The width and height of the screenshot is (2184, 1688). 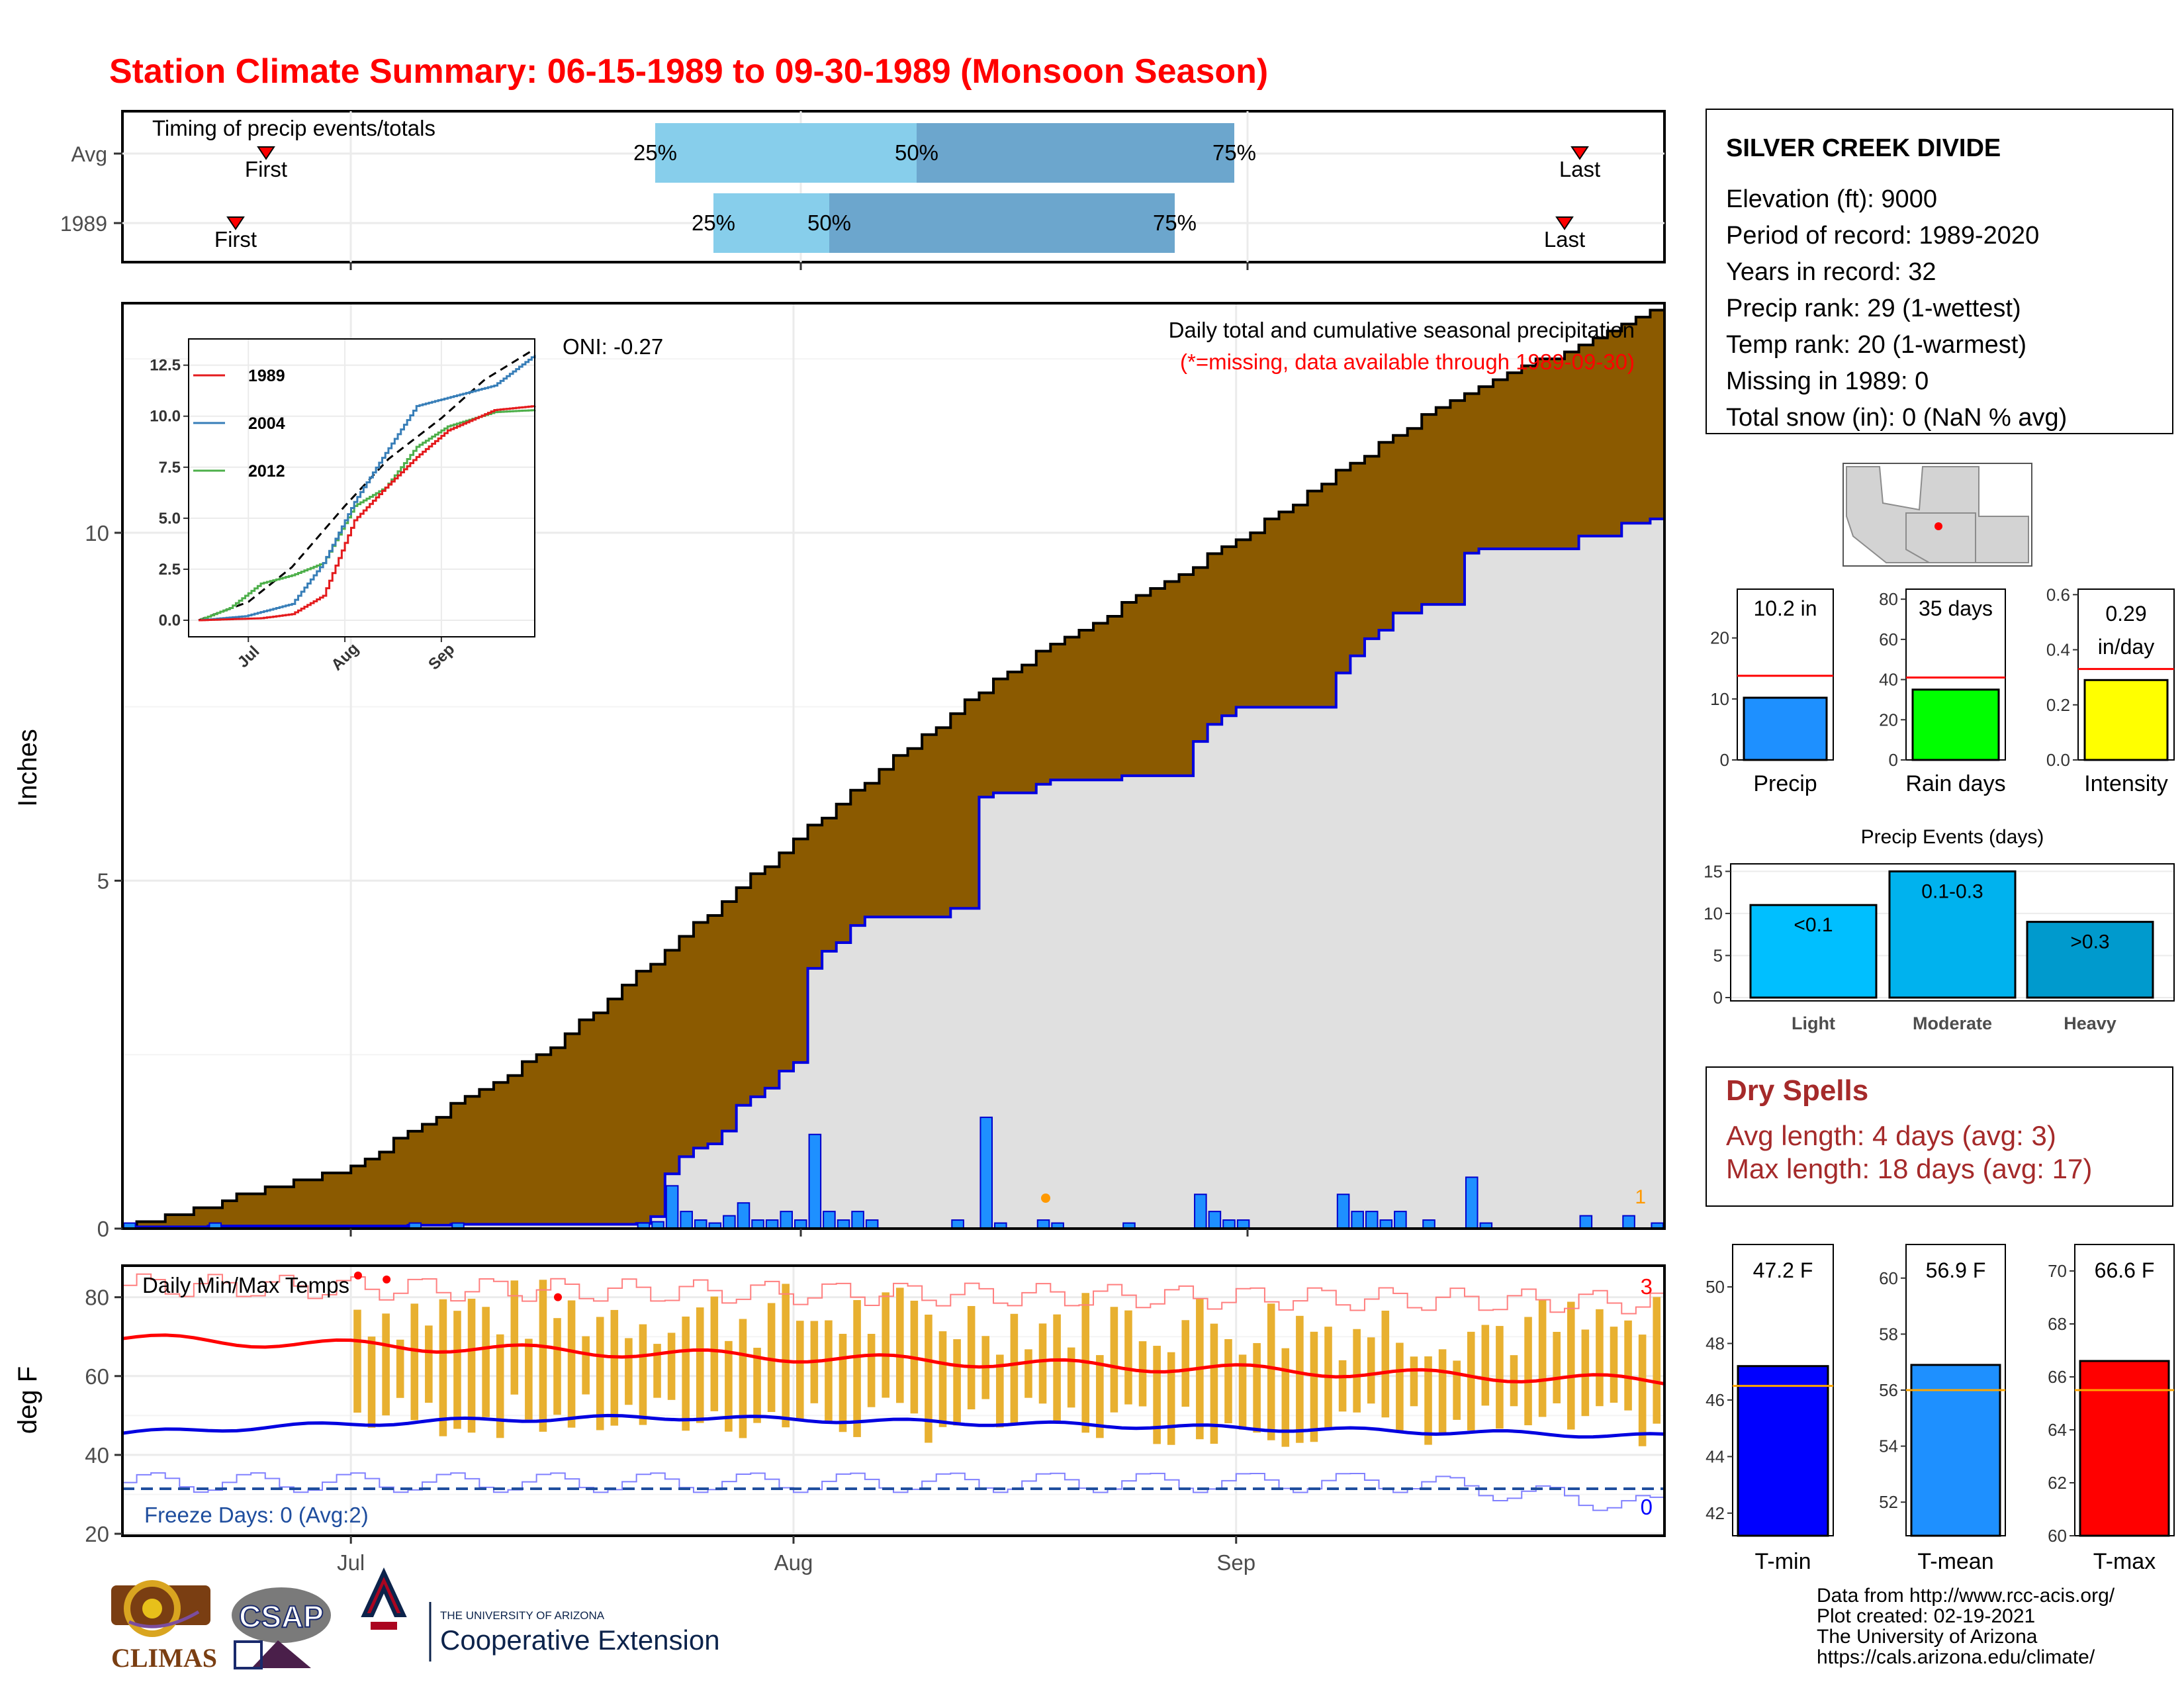 I want to click on summary-y-tick-label: 0.4, so click(x=2058, y=650).